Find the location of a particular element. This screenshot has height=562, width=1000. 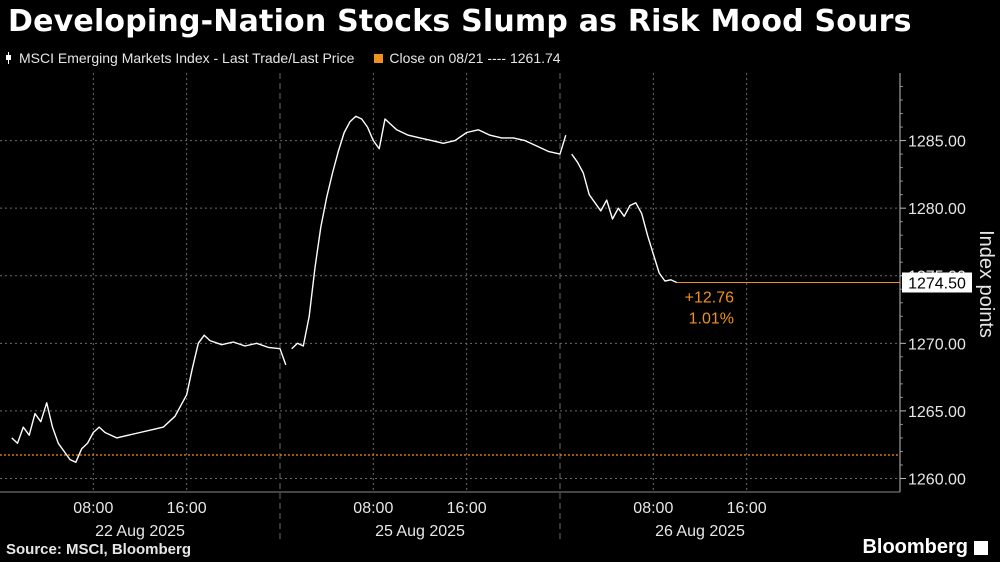

bloomberg-logo-icon is located at coordinates (981, 547).